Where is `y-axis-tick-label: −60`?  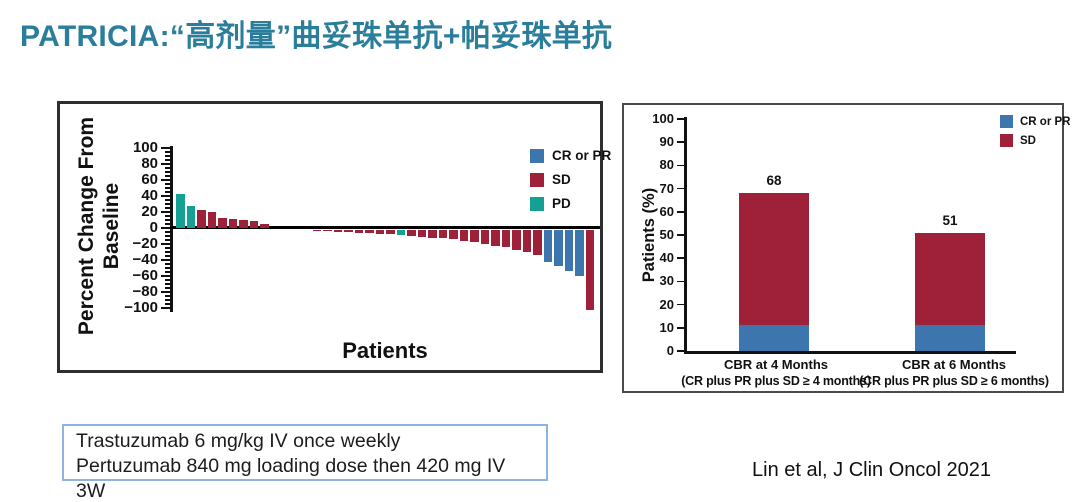
y-axis-tick-label: −60 is located at coordinates (145, 275).